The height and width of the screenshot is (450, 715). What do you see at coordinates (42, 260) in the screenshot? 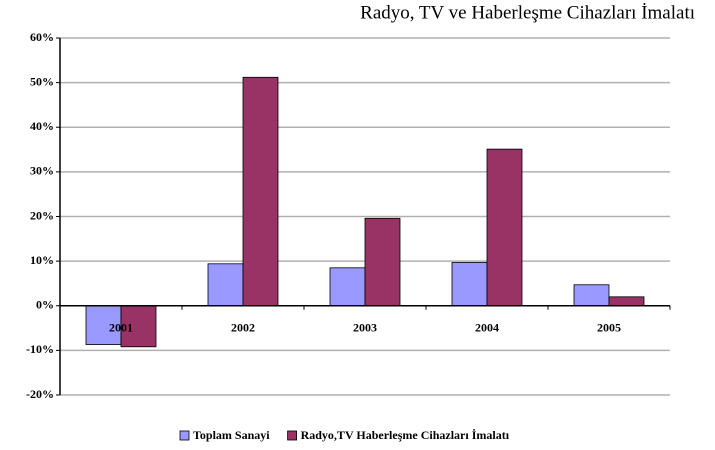
I see `y-tick-label: 10%` at bounding box center [42, 260].